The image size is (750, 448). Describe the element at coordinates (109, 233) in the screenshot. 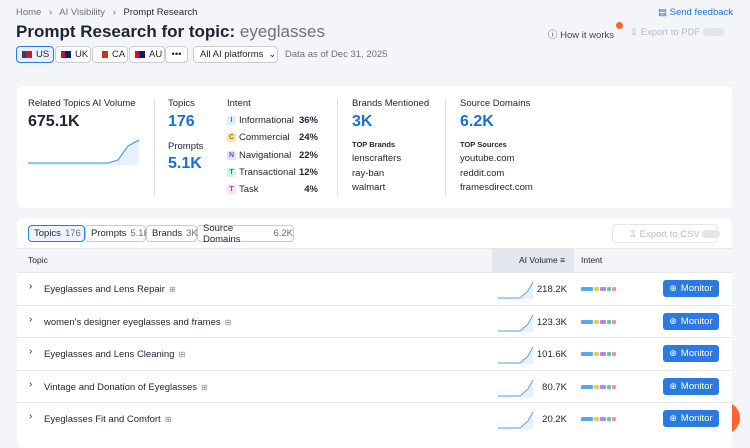

I see `tab-name: Prompts` at that location.